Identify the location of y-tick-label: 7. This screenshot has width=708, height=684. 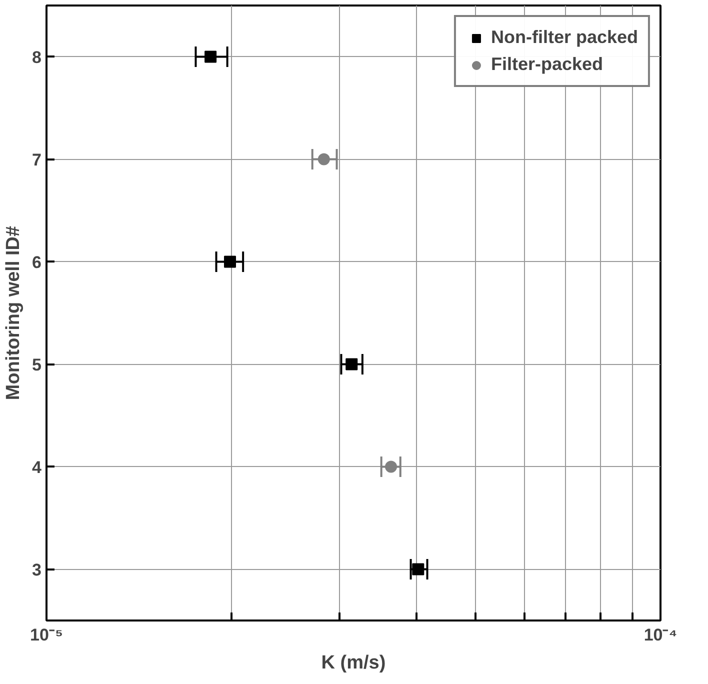
(37, 160).